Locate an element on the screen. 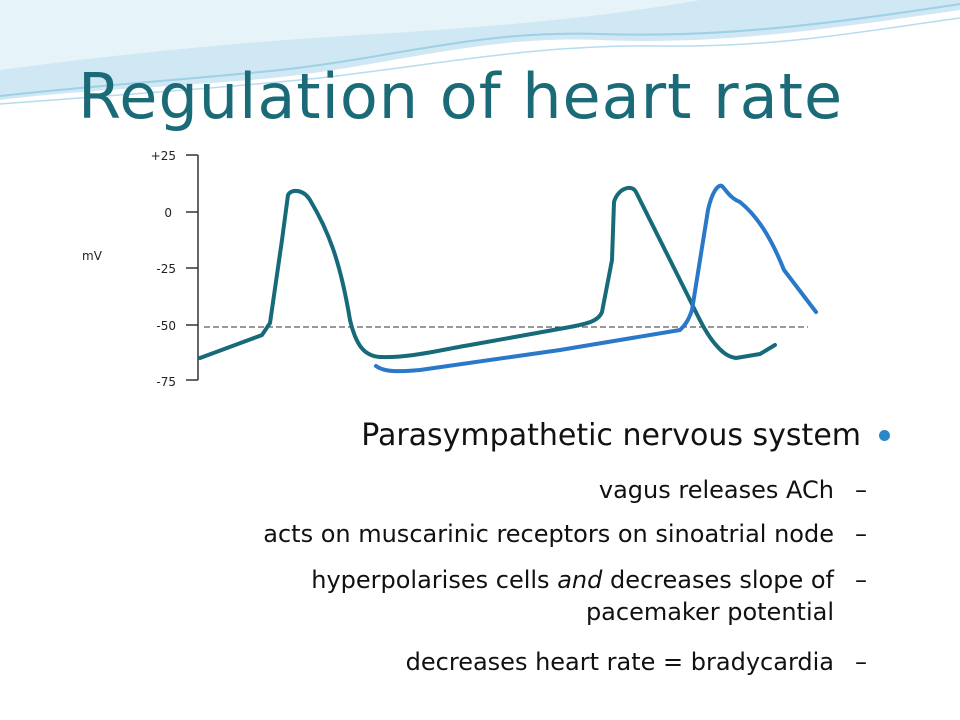  main-bullet: Parasympathetic nervous system is located at coordinates (625, 435).